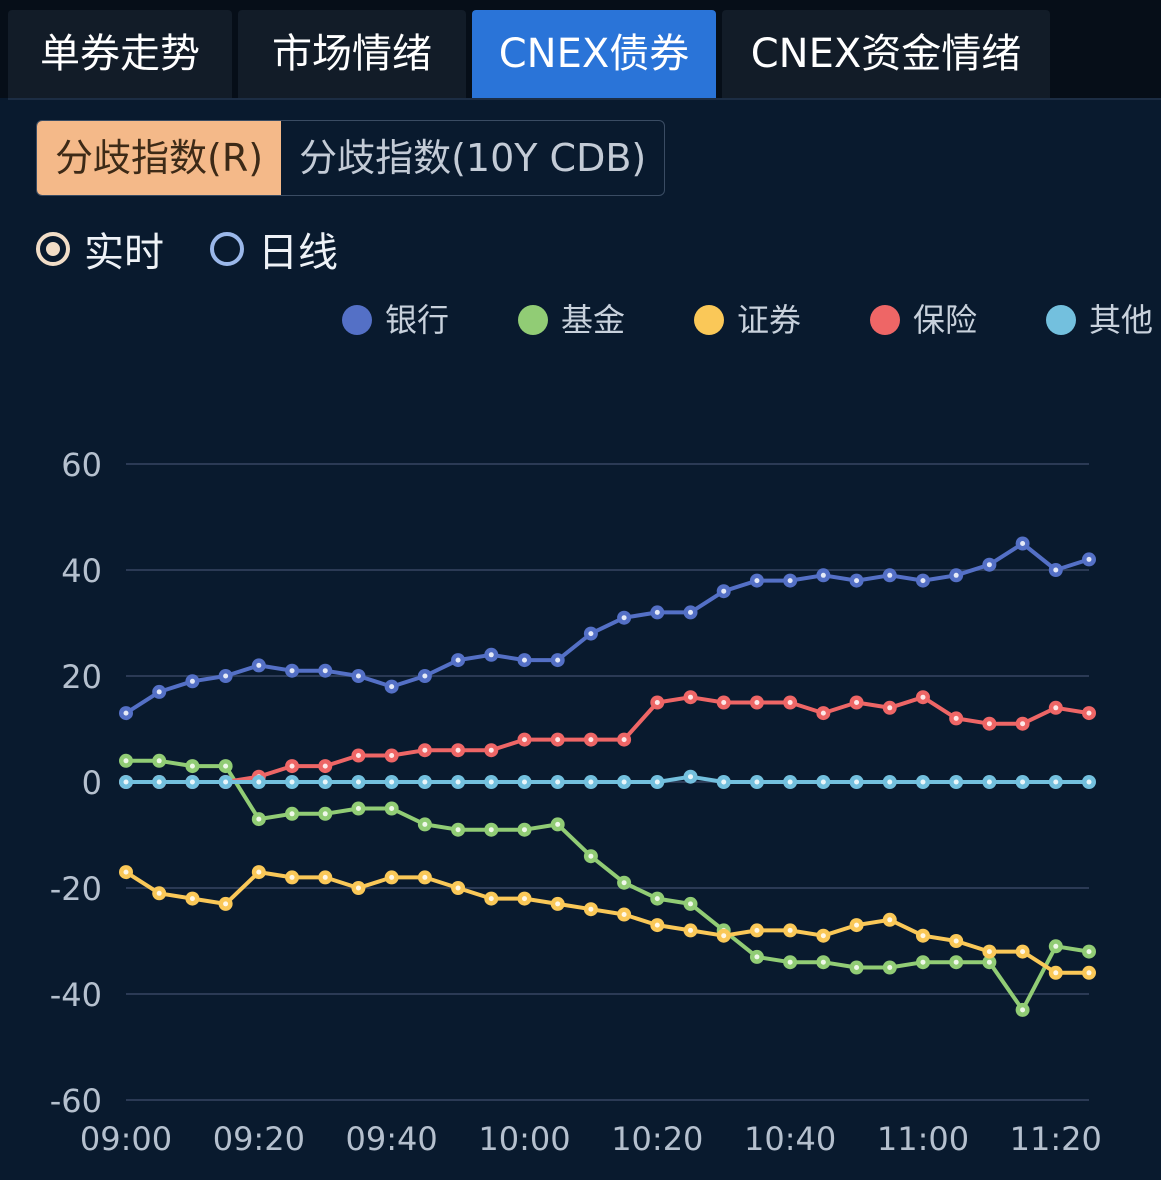  I want to click on x-tick-label: 10:00, so click(524, 1139).